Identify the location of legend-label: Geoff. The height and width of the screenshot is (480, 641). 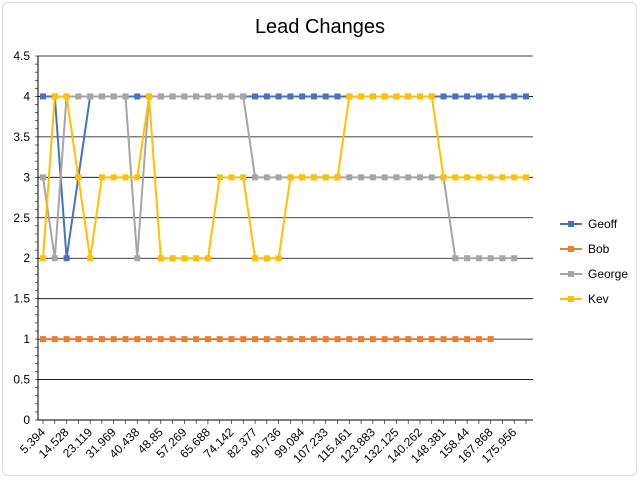
(603, 224).